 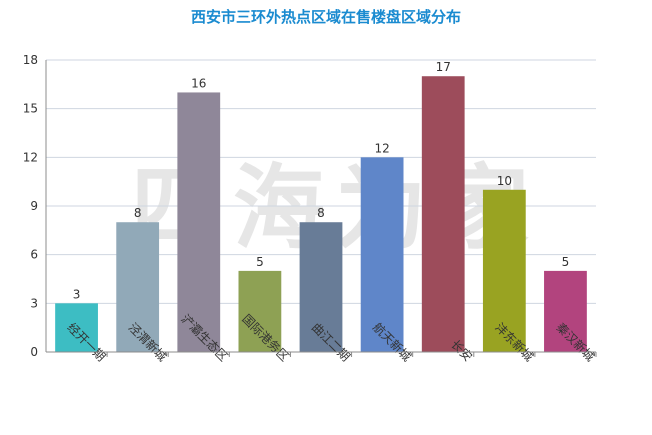 What do you see at coordinates (30, 60) in the screenshot?
I see `y-tick-label: 18` at bounding box center [30, 60].